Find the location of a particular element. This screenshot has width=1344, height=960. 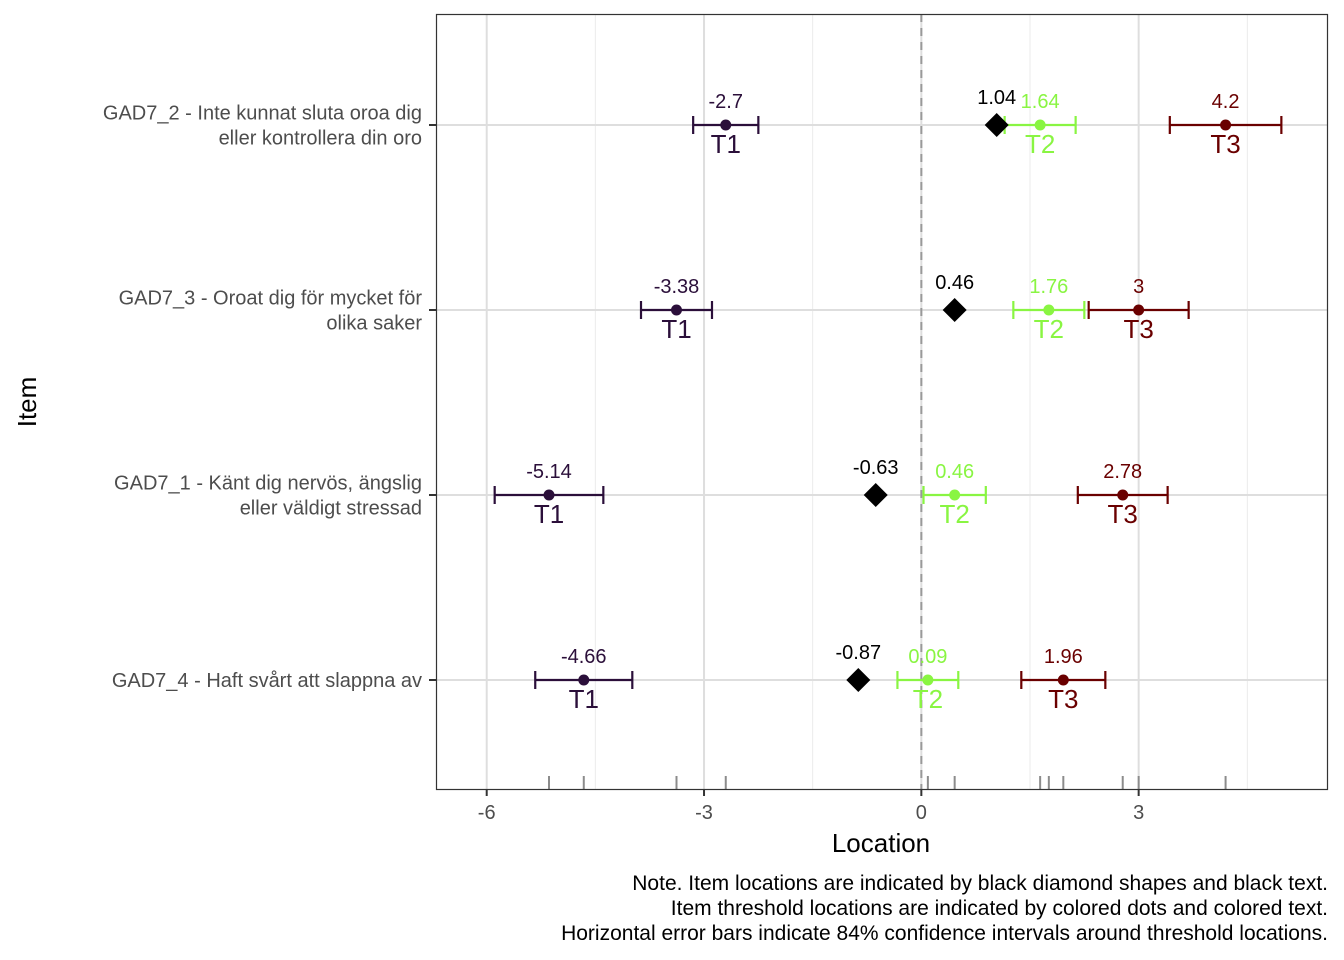

threshold-value-label: 1.96 is located at coordinates (1063, 657).